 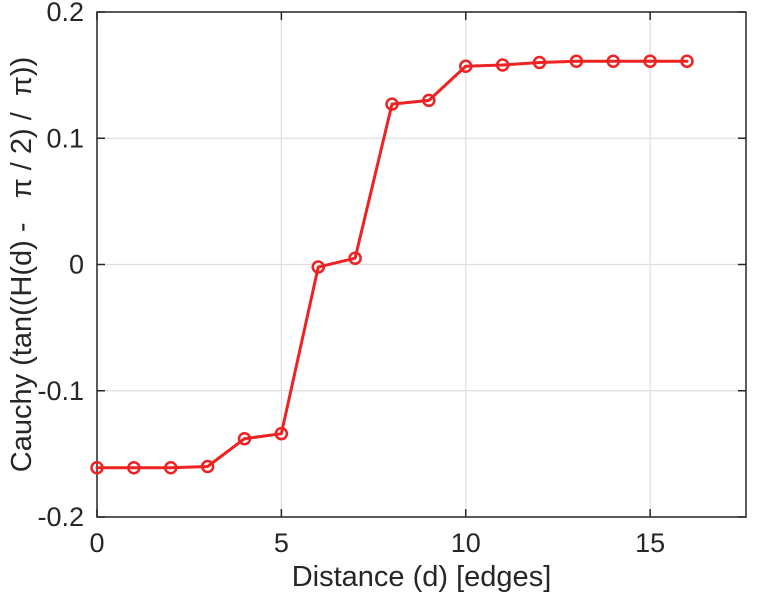 What do you see at coordinates (466, 543) in the screenshot?
I see `x-tick-label: 10` at bounding box center [466, 543].